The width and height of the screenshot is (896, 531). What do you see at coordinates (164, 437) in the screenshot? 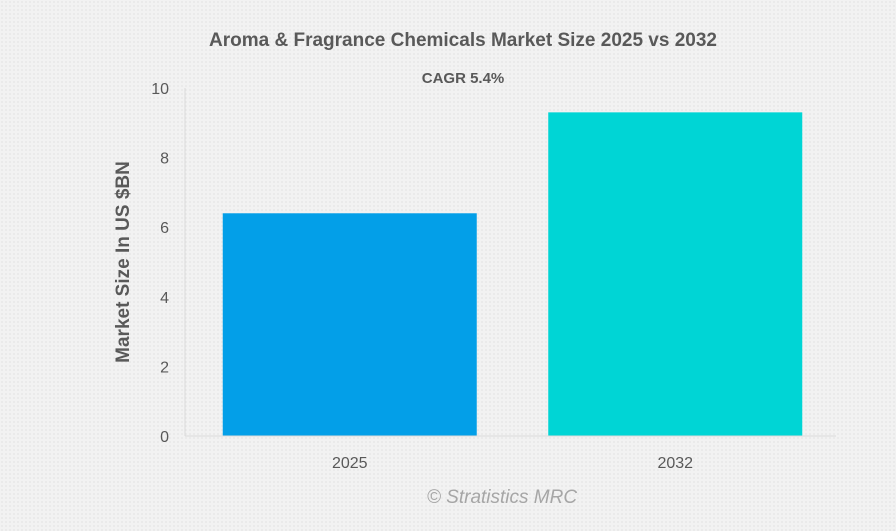
I see `y-tick-label: 0` at bounding box center [164, 437].